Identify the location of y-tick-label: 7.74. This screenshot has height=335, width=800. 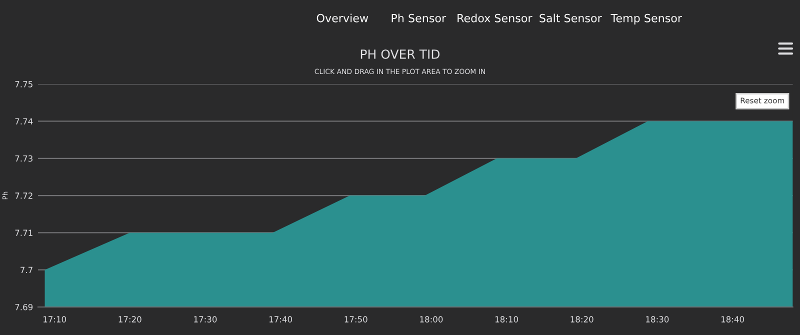
(24, 121).